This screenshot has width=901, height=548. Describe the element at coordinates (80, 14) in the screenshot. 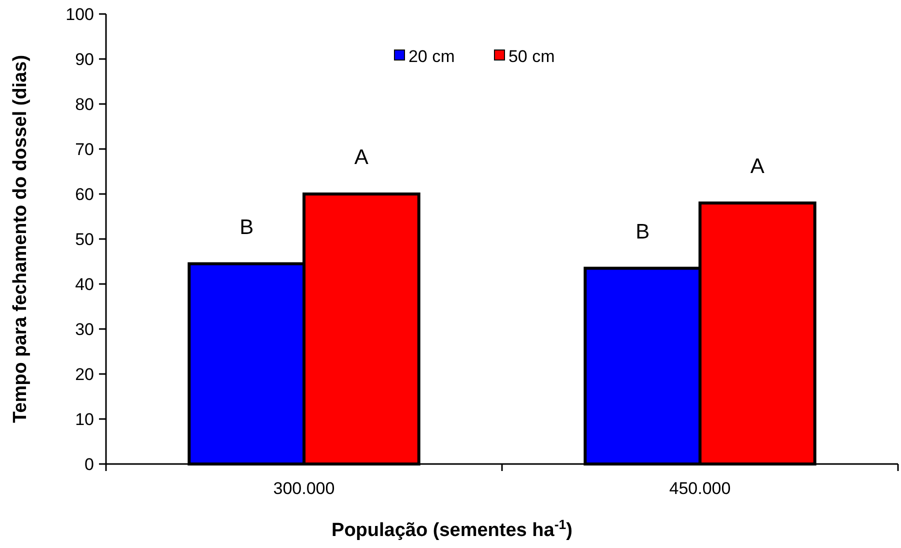

I see `y-tick-label: 100` at that location.